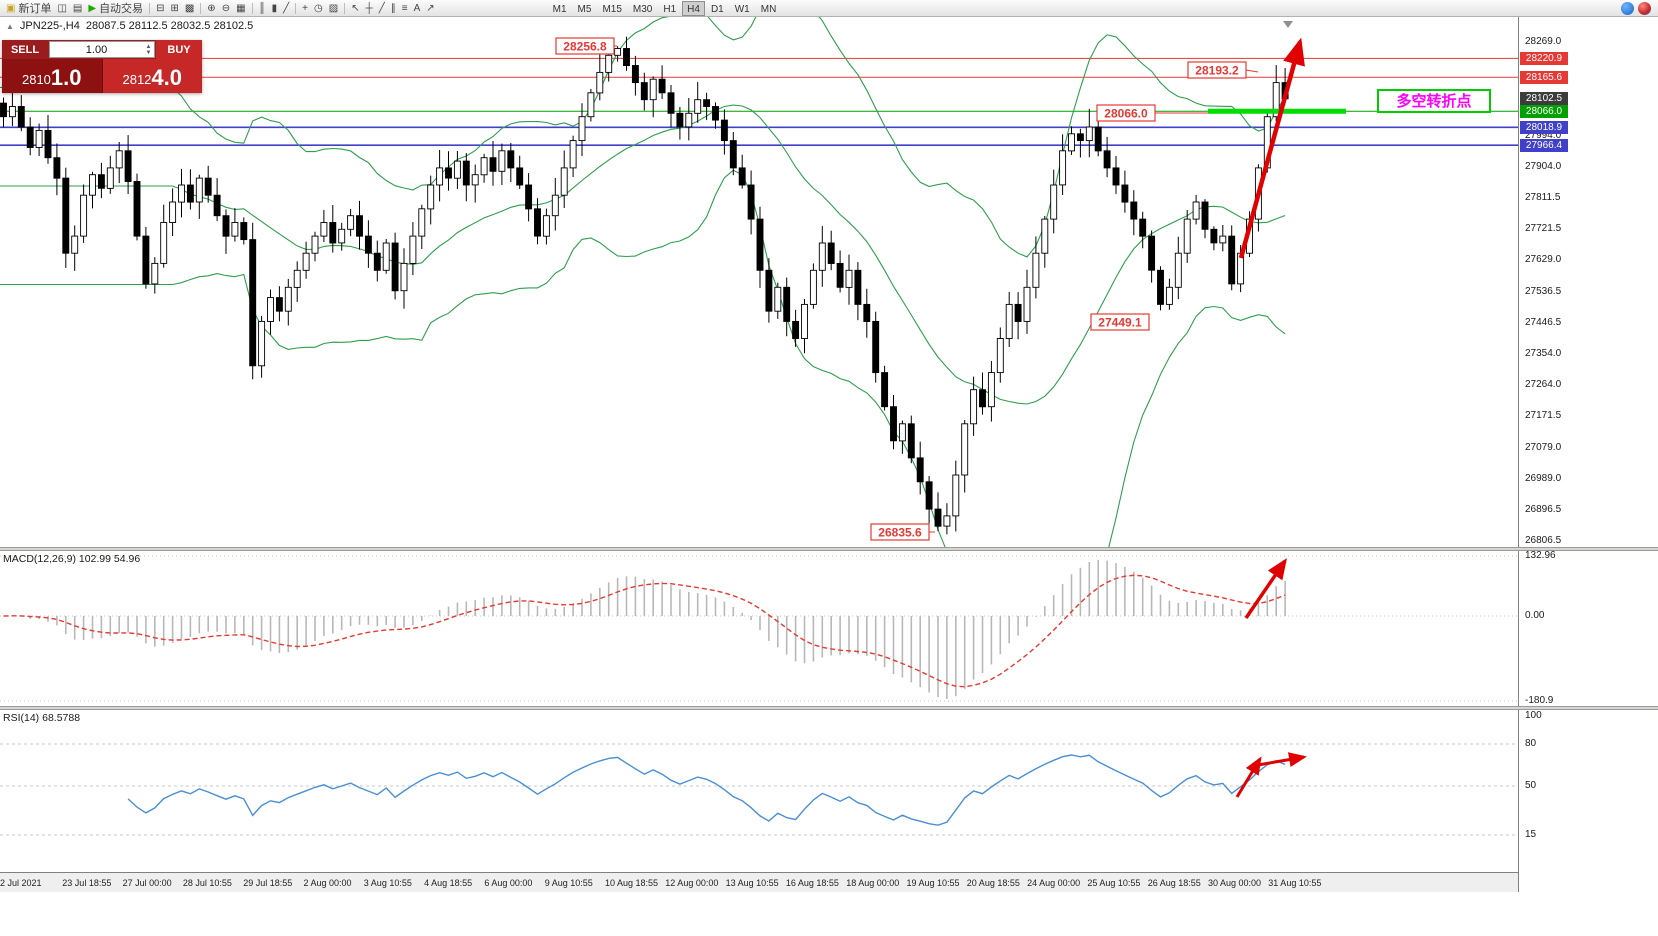 The image size is (1658, 936). What do you see at coordinates (584, 9) in the screenshot?
I see `timeframe-m5: M5` at bounding box center [584, 9].